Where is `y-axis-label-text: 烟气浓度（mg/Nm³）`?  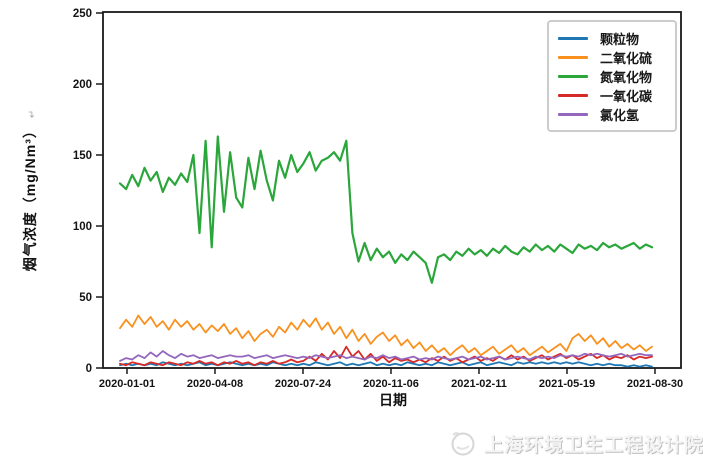
y-axis-label-text: 烟气浓度（mg/Nm³） is located at coordinates (30, 197).